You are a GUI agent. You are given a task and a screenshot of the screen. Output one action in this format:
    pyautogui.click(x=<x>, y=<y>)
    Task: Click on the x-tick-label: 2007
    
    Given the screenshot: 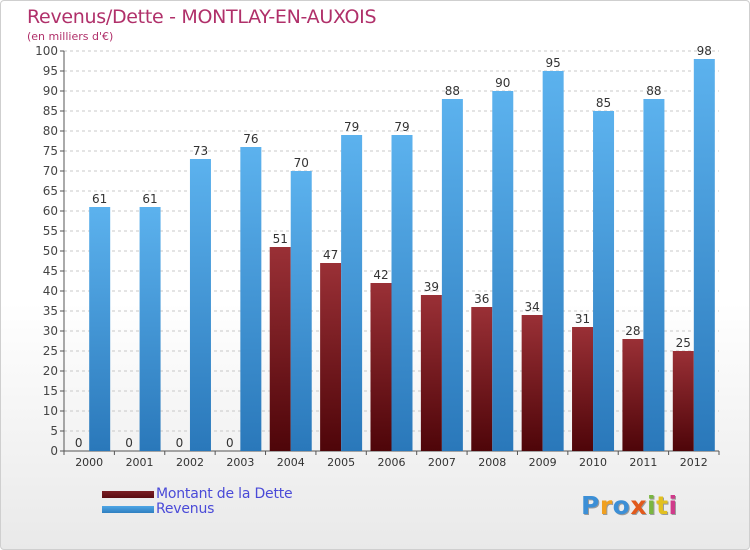 What is the action you would take?
    pyautogui.click(x=442, y=462)
    